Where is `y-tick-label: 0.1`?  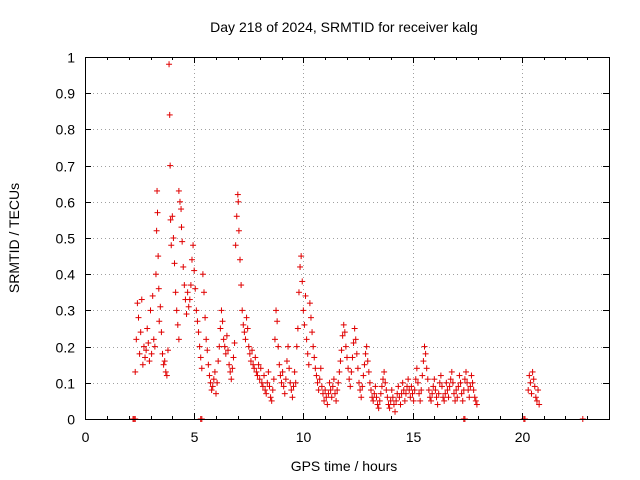 y-tick-label: 0.1 is located at coordinates (66, 384).